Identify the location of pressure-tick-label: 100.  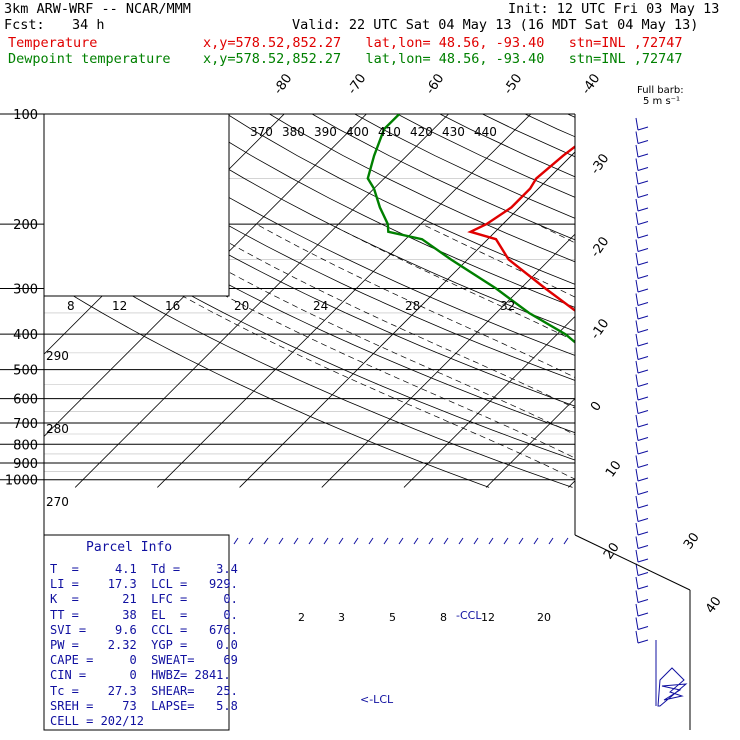
(25, 115).